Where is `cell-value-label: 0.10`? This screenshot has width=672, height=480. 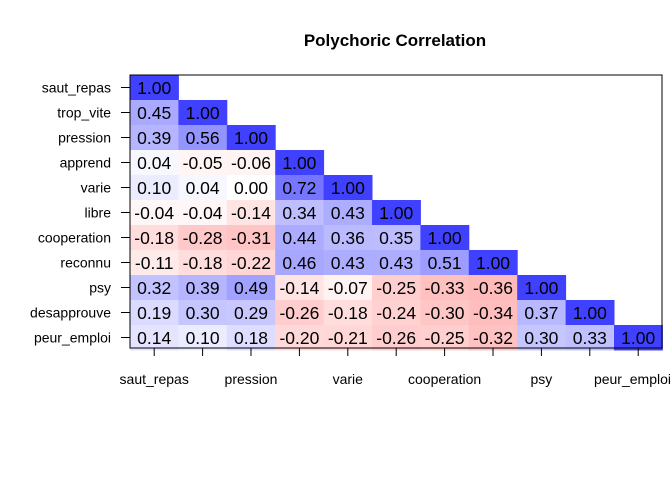
cell-value-label: 0.10 is located at coordinates (154, 188).